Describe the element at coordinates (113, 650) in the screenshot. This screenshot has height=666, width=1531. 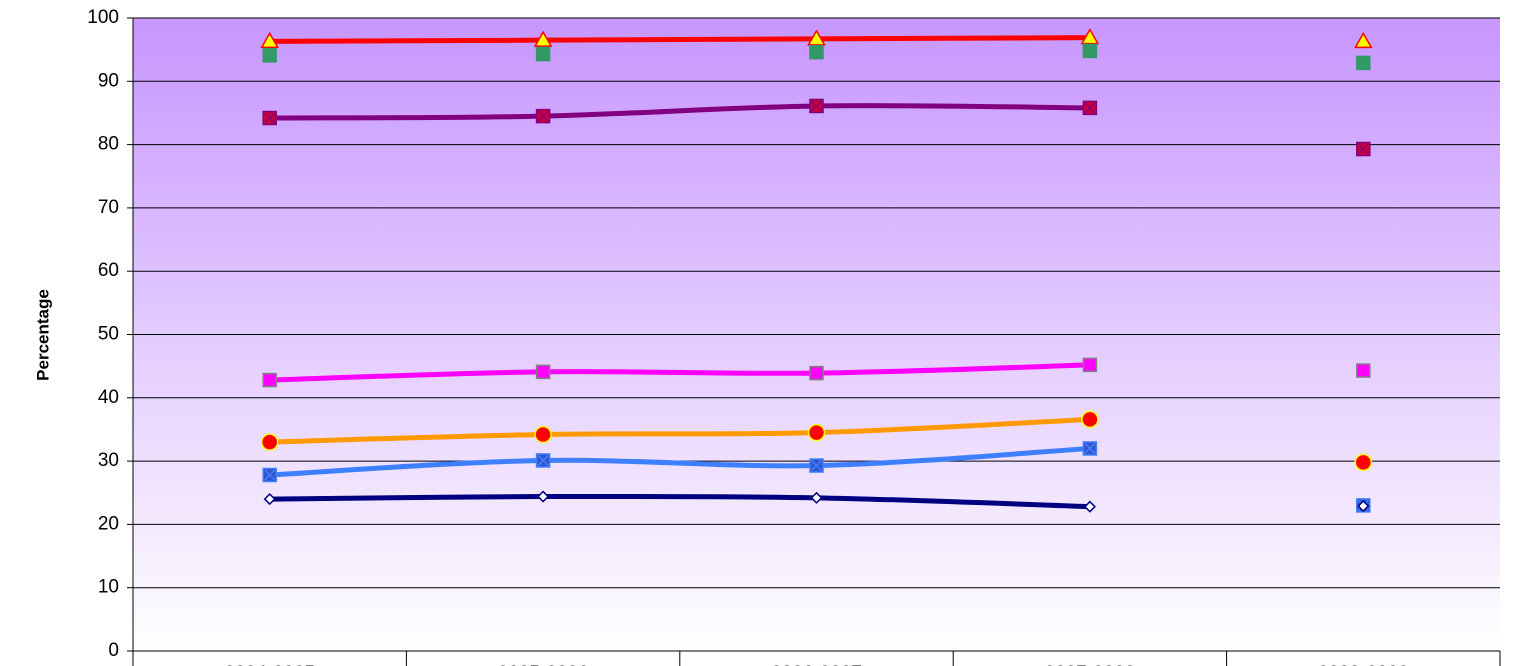
I see `y-tick-label: 0` at that location.